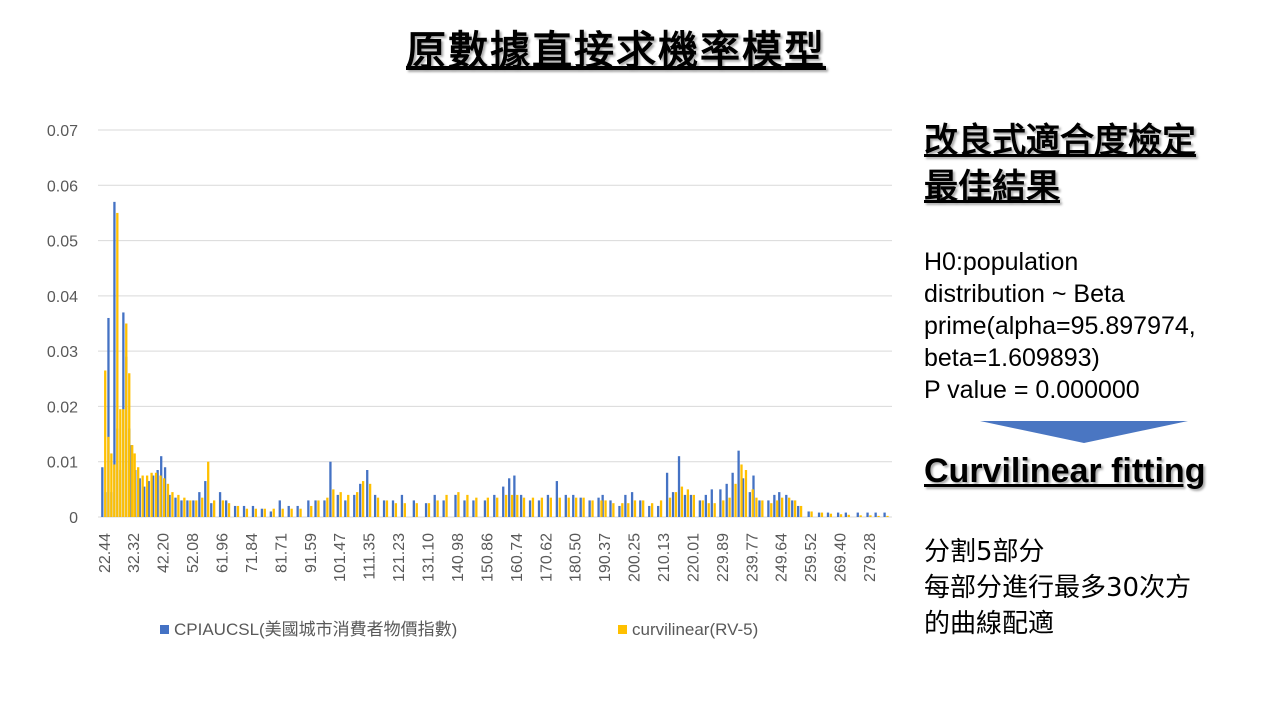 Image resolution: width=1280 pixels, height=720 pixels. What do you see at coordinates (105, 553) in the screenshot?
I see `x-tick-label: 22.44` at bounding box center [105, 553].